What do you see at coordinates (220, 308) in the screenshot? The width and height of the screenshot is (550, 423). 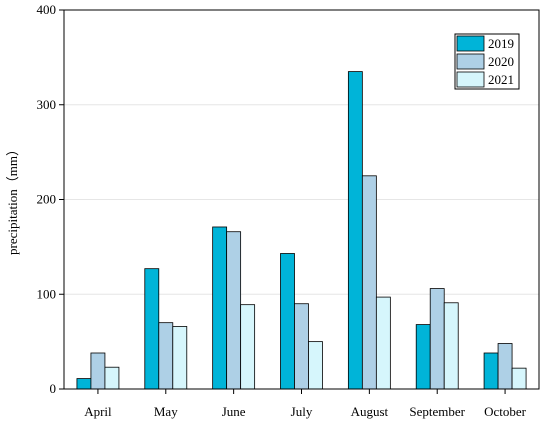 I see `bar-2019-june` at bounding box center [220, 308].